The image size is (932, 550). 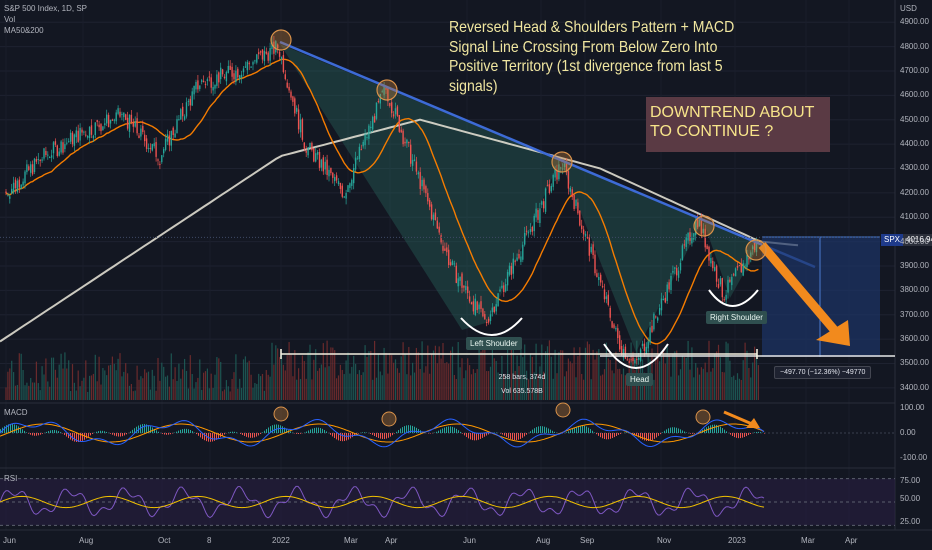 What do you see at coordinates (703, 417) in the screenshot?
I see `macd-peak-marker` at bounding box center [703, 417].